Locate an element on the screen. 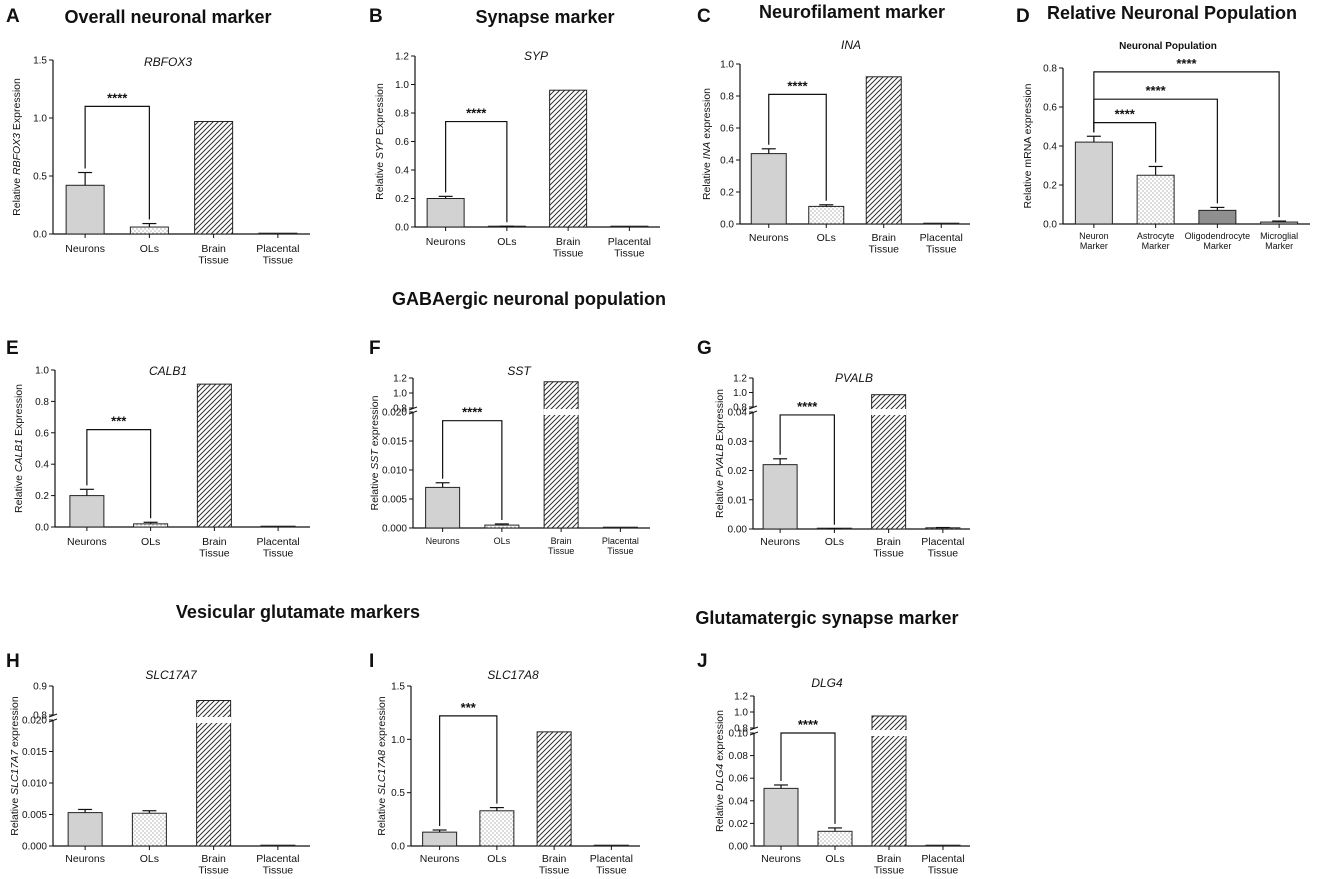  y-tick-label: 0.9 is located at coordinates (40, 687).